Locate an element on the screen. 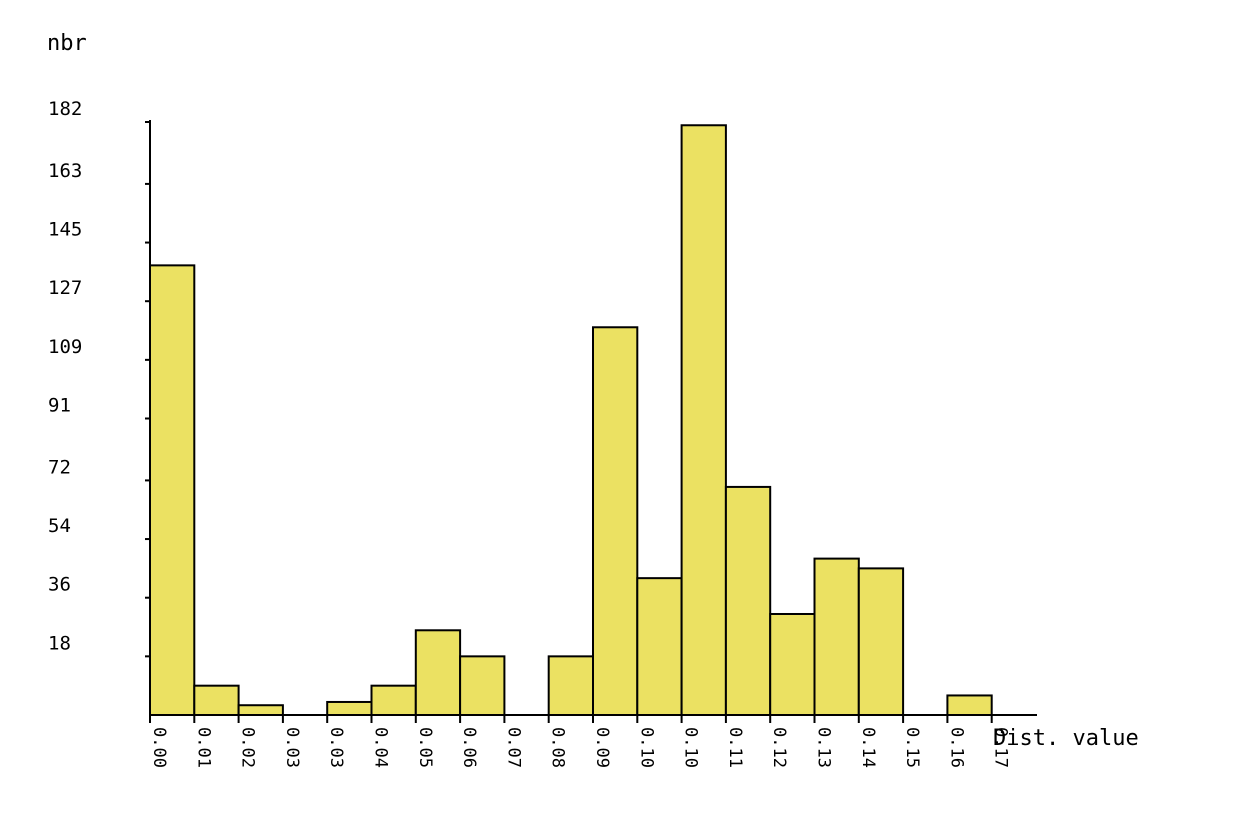  y-axis-label: nbr is located at coordinates (67, 43).